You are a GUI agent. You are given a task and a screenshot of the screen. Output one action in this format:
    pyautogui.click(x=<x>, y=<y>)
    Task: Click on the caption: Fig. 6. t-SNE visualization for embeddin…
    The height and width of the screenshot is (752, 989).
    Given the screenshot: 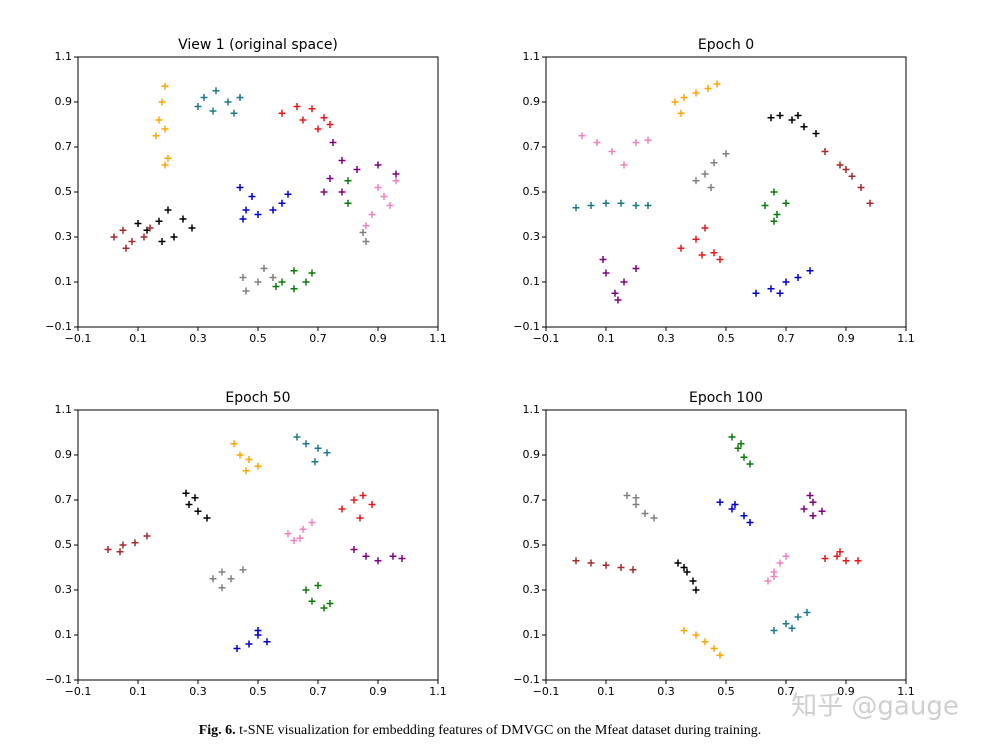 What is the action you would take?
    pyautogui.click(x=480, y=730)
    